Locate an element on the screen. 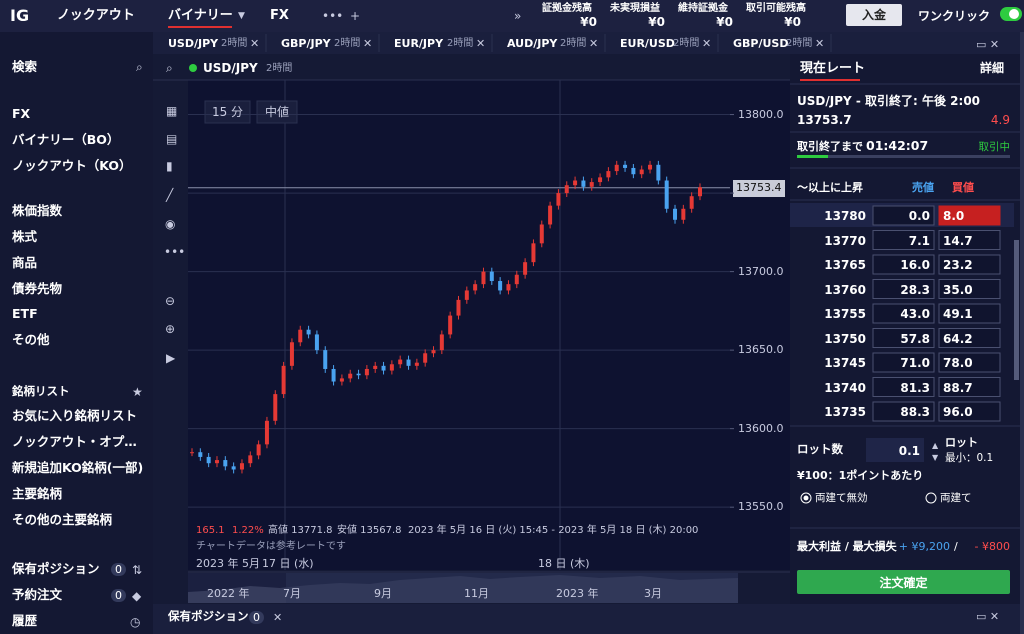 The height and width of the screenshot is (634, 1024). price-type-button is located at coordinates (277, 112).